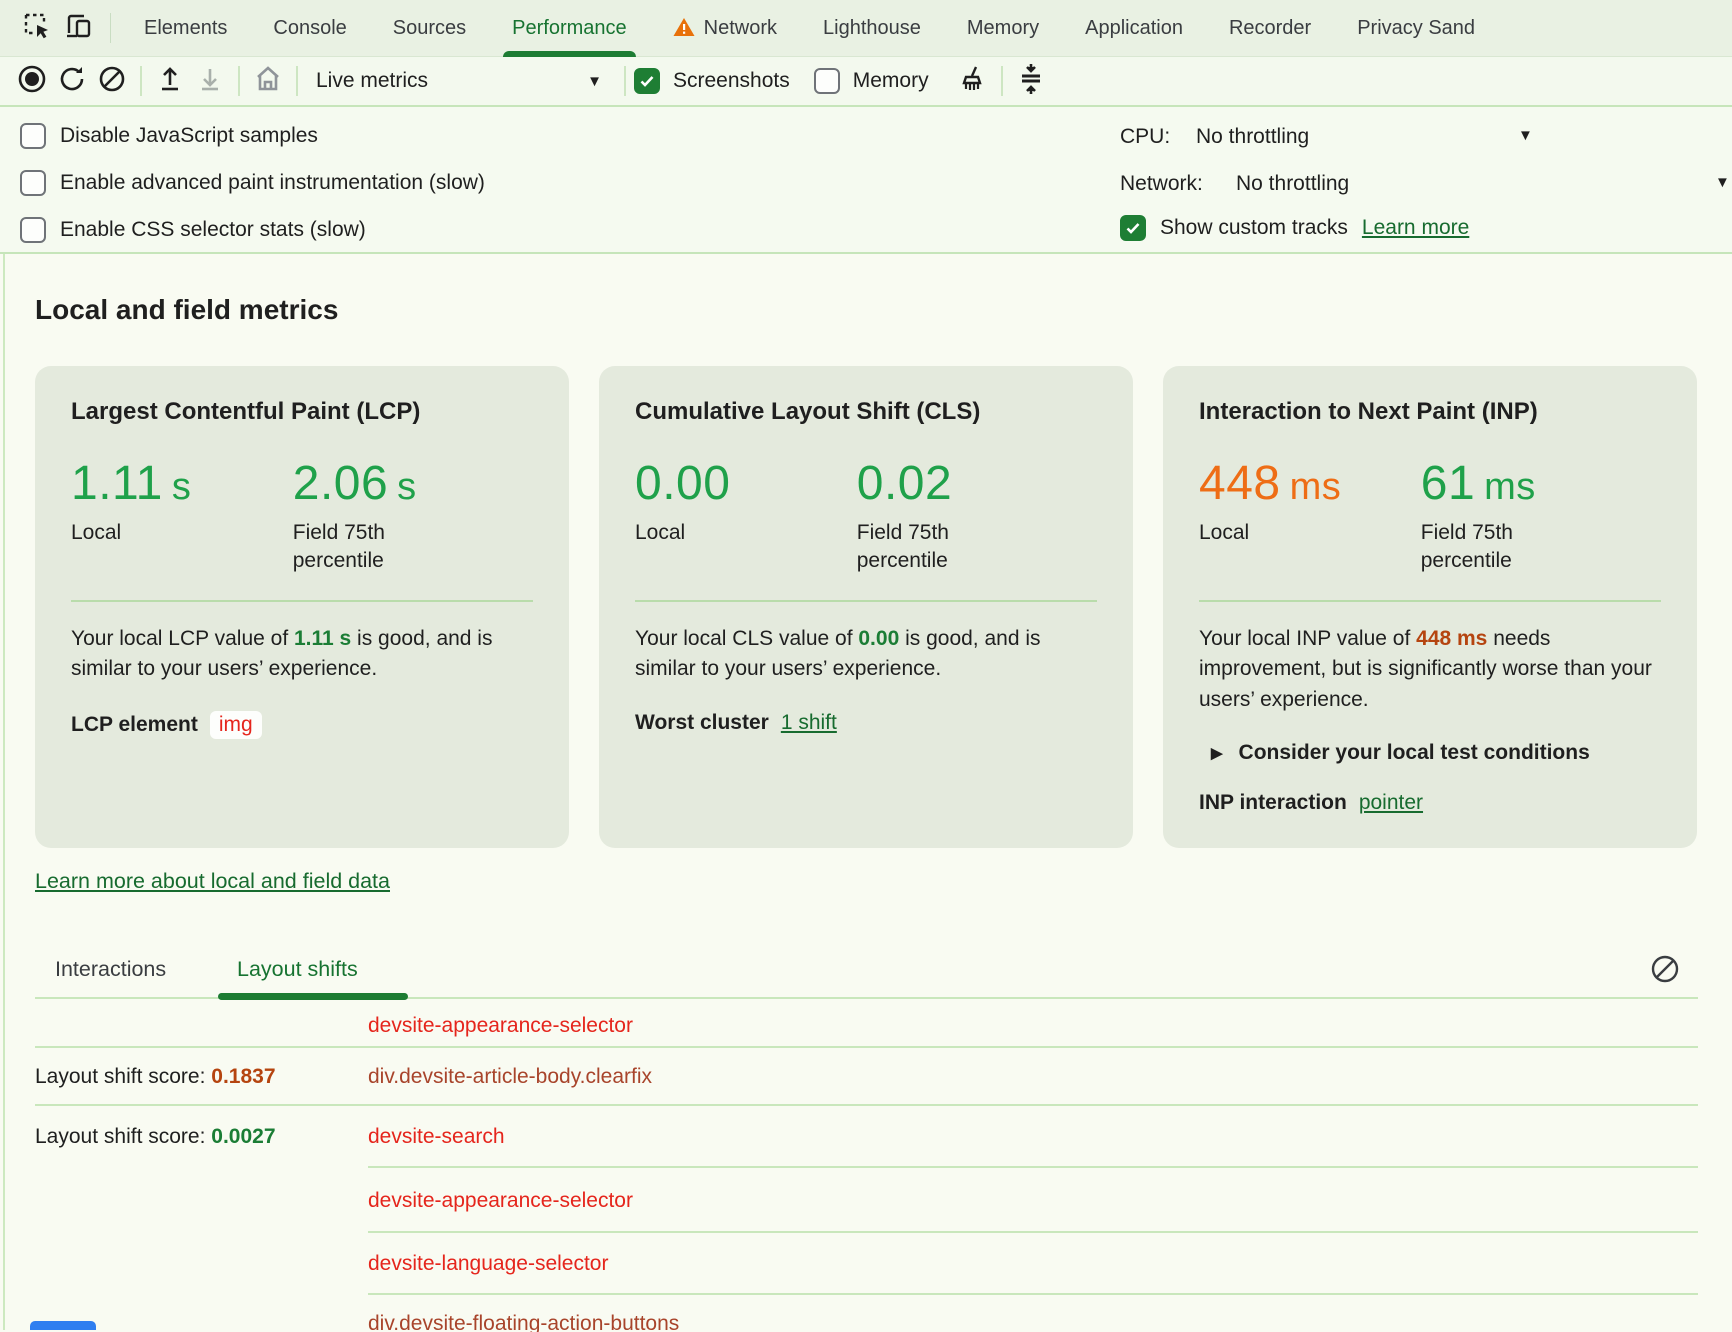  What do you see at coordinates (37, 28) in the screenshot?
I see `inspect-element-button` at bounding box center [37, 28].